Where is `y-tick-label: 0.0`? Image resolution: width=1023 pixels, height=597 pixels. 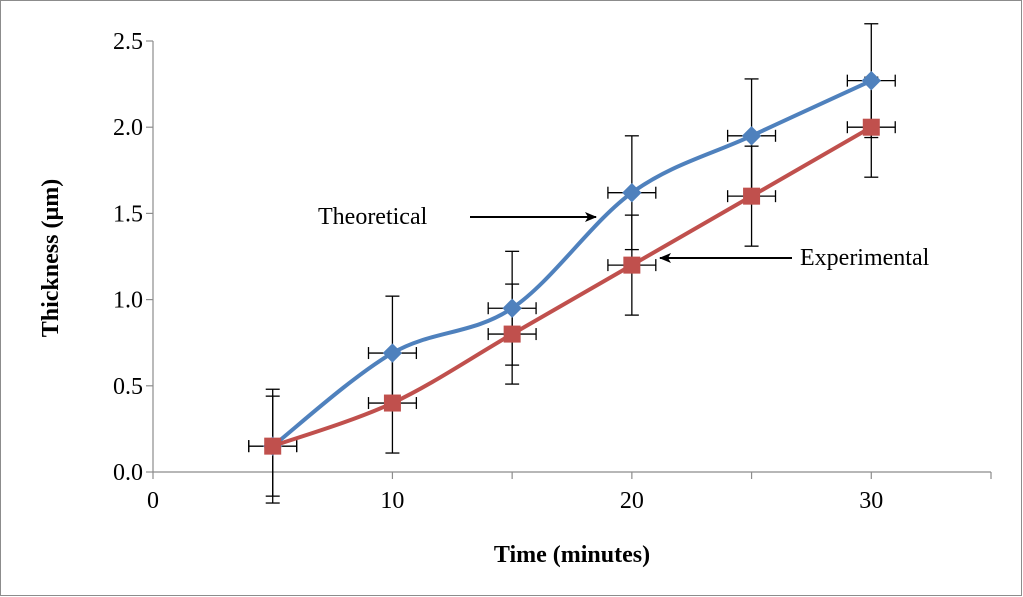 y-tick-label: 0.0 is located at coordinates (128, 473).